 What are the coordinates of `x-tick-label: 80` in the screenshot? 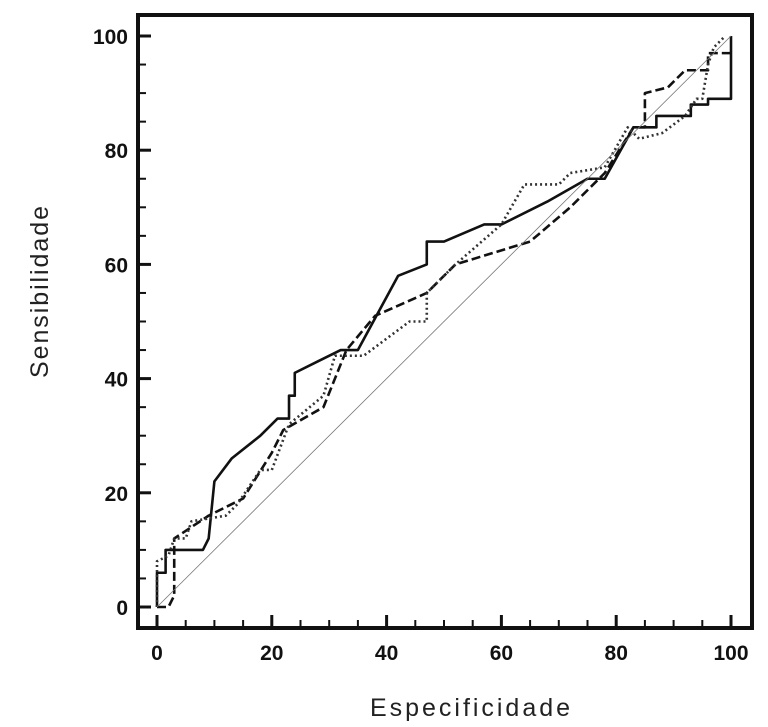 It's located at (616, 653).